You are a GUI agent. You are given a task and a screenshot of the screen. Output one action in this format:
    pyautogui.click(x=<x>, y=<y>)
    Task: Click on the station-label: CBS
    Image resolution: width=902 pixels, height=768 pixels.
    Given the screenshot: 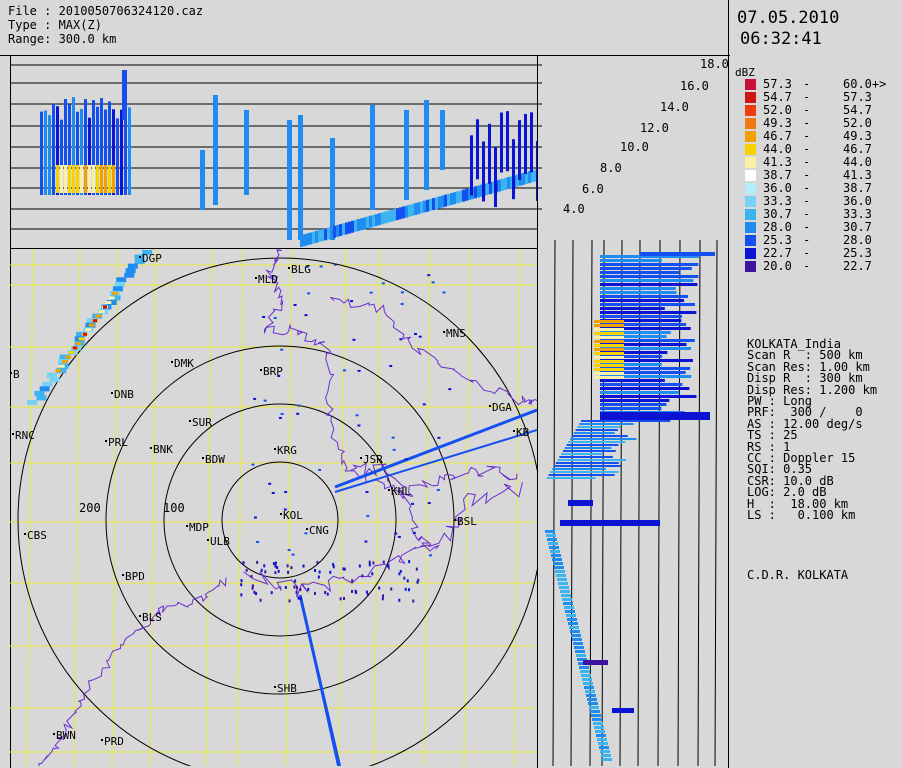 What is the action you would take?
    pyautogui.click(x=37, y=535)
    